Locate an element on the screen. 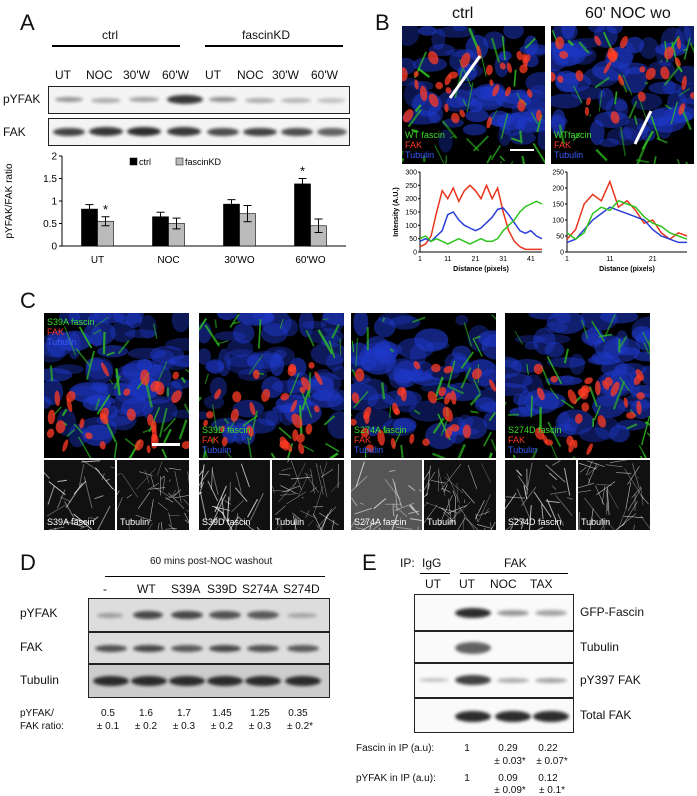  channel-label: WTfascin is located at coordinates (573, 135).